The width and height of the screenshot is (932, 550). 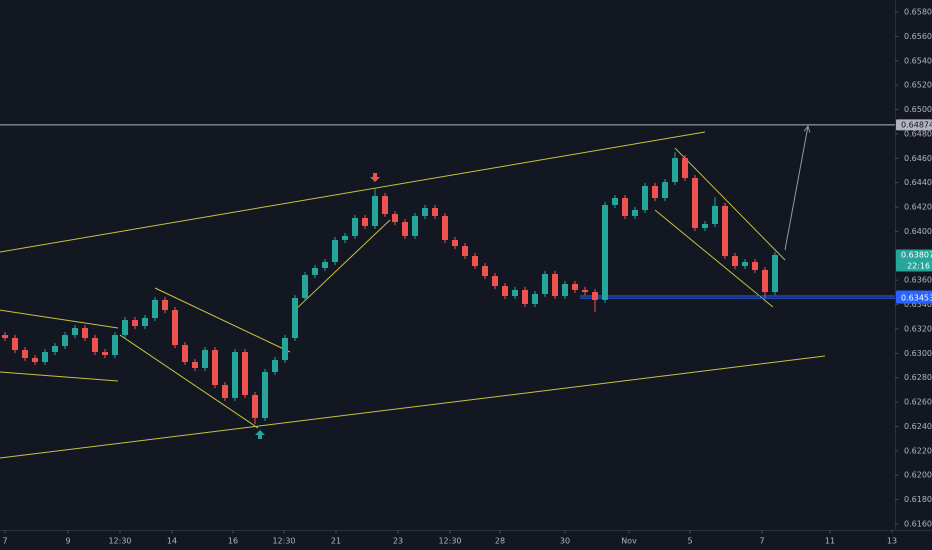 What do you see at coordinates (892, 541) in the screenshot?
I see `x-tick-label: 13` at bounding box center [892, 541].